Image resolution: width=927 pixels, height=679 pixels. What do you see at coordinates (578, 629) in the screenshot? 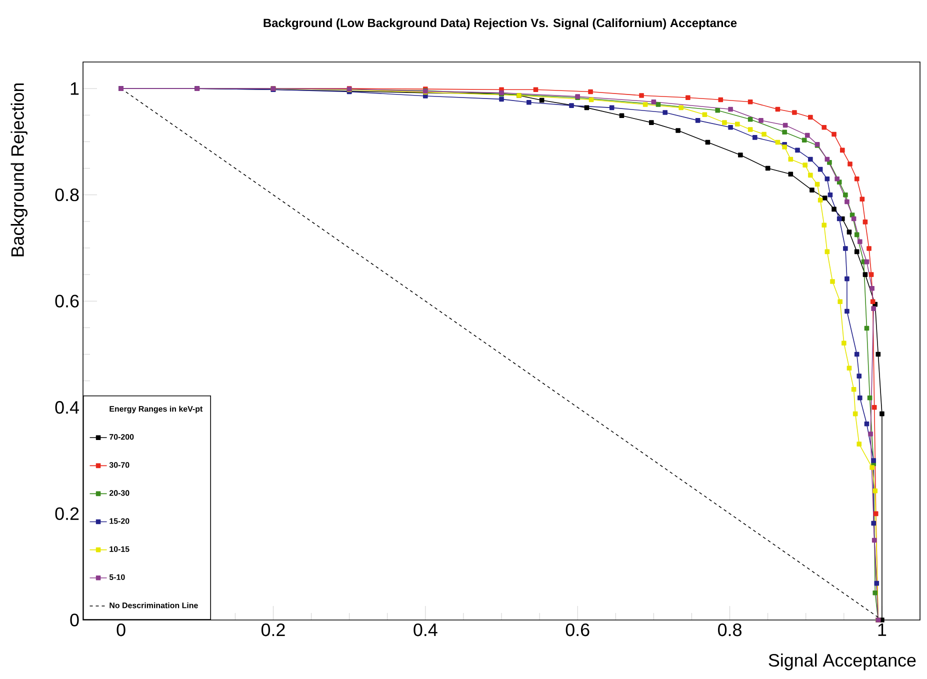
I see `x-tick-label: 0.6` at bounding box center [578, 629].